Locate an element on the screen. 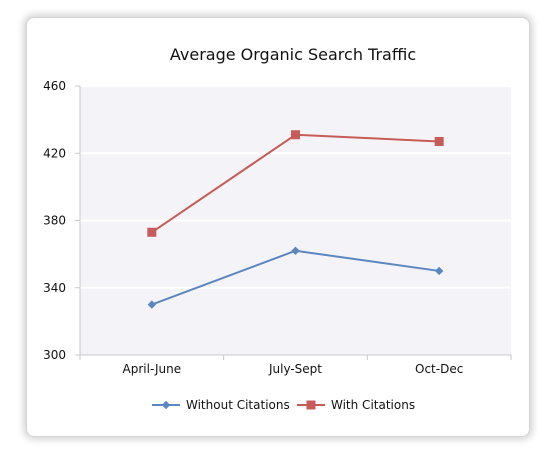 The width and height of the screenshot is (557, 460). y-tick-label: 380 is located at coordinates (54, 221).